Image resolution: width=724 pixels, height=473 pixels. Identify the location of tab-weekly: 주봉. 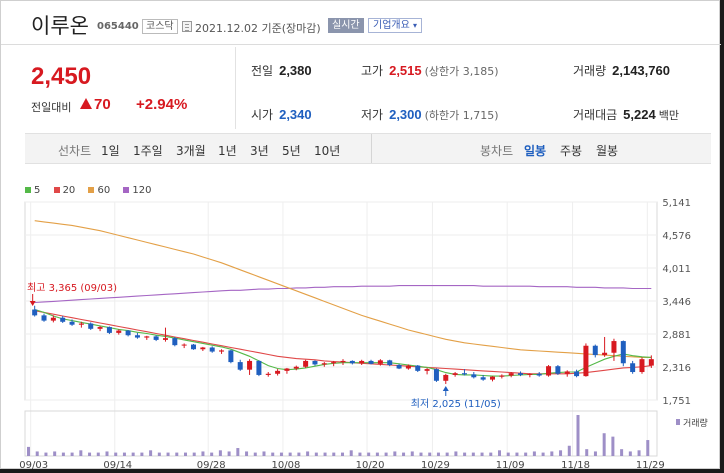
(571, 151).